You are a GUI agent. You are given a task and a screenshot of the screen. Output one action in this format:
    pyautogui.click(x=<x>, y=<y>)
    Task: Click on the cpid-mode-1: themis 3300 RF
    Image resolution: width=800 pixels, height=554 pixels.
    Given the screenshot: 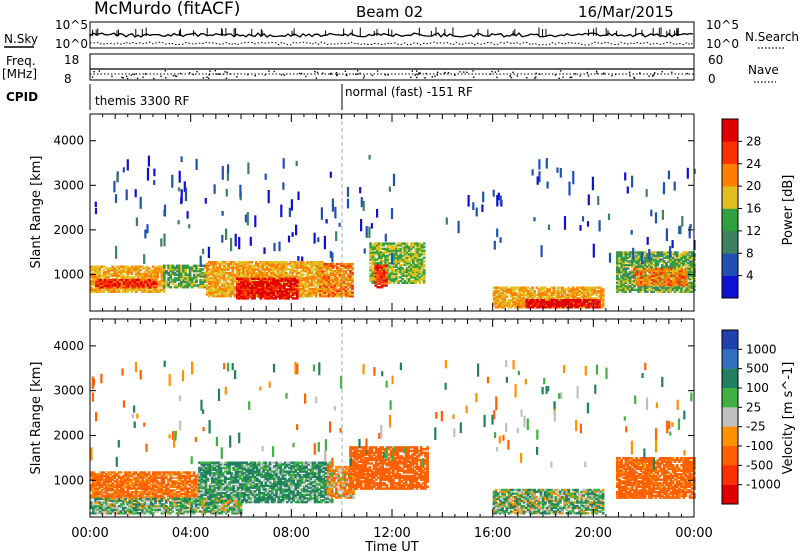 What is the action you would take?
    pyautogui.click(x=142, y=101)
    